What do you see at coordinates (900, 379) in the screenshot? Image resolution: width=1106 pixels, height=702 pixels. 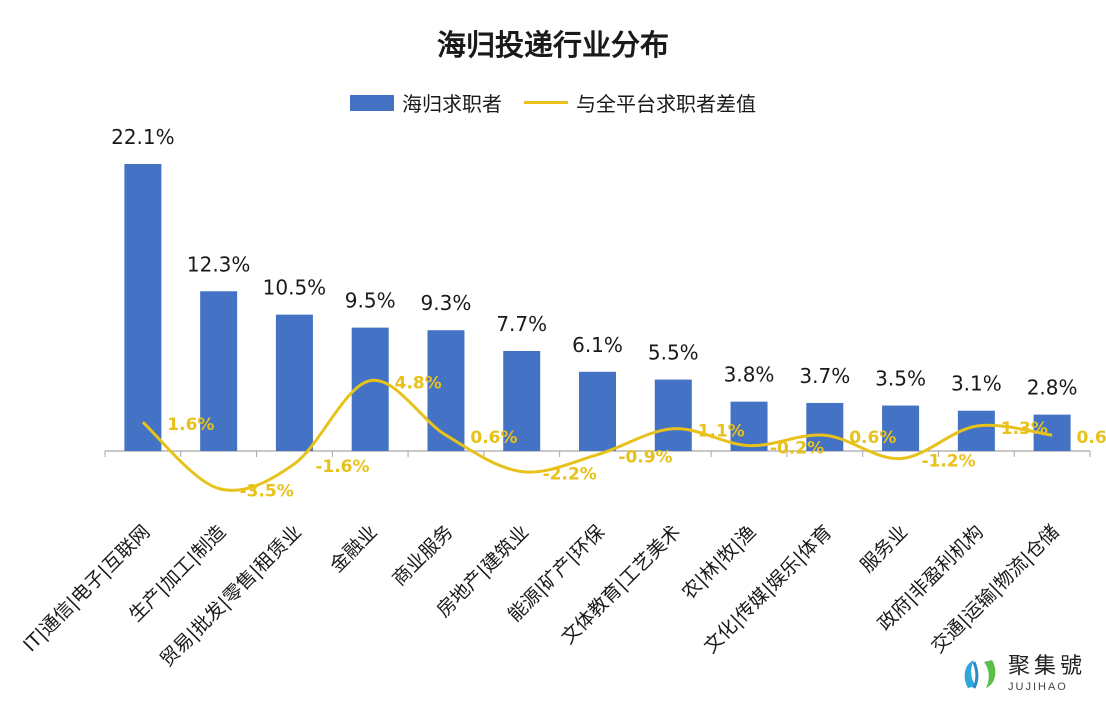 I see `bar-value-label: 3.5%` at bounding box center [900, 379].